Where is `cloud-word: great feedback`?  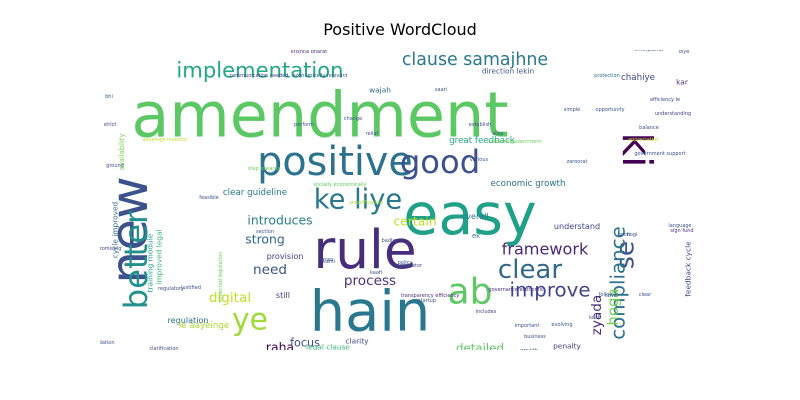
cloud-word: great feedback is located at coordinates (482, 141).